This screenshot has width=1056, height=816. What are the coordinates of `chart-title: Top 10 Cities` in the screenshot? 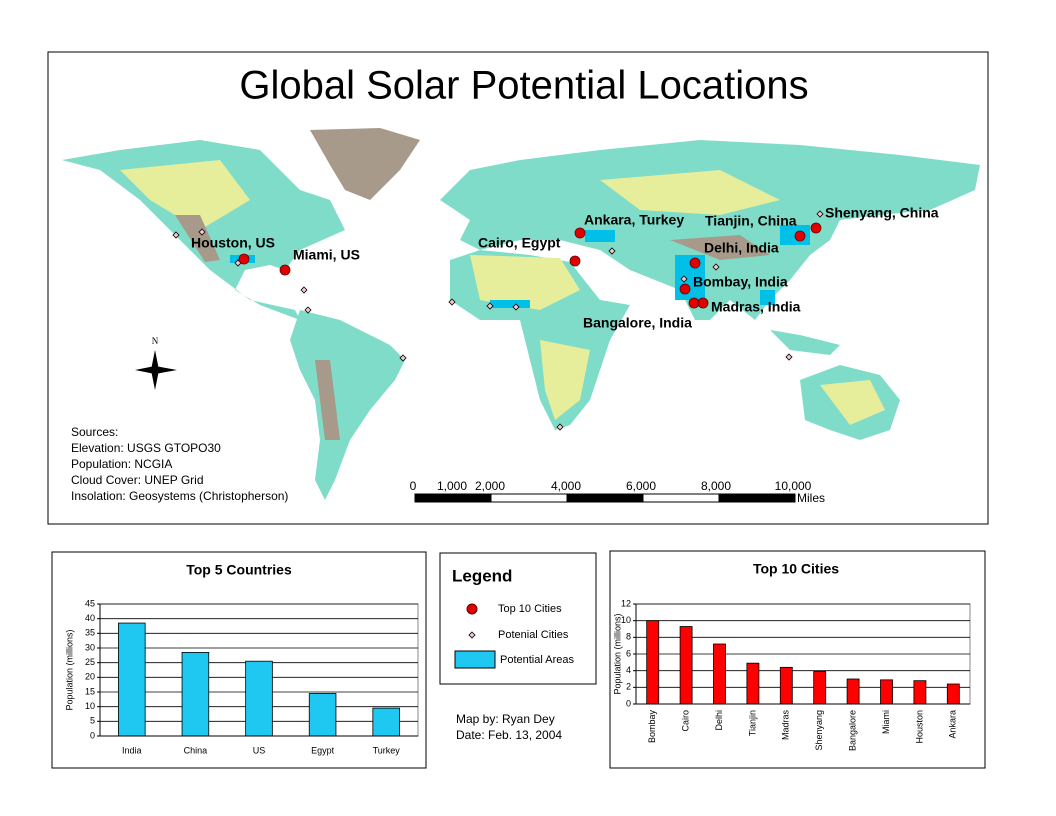 It's located at (796, 569).